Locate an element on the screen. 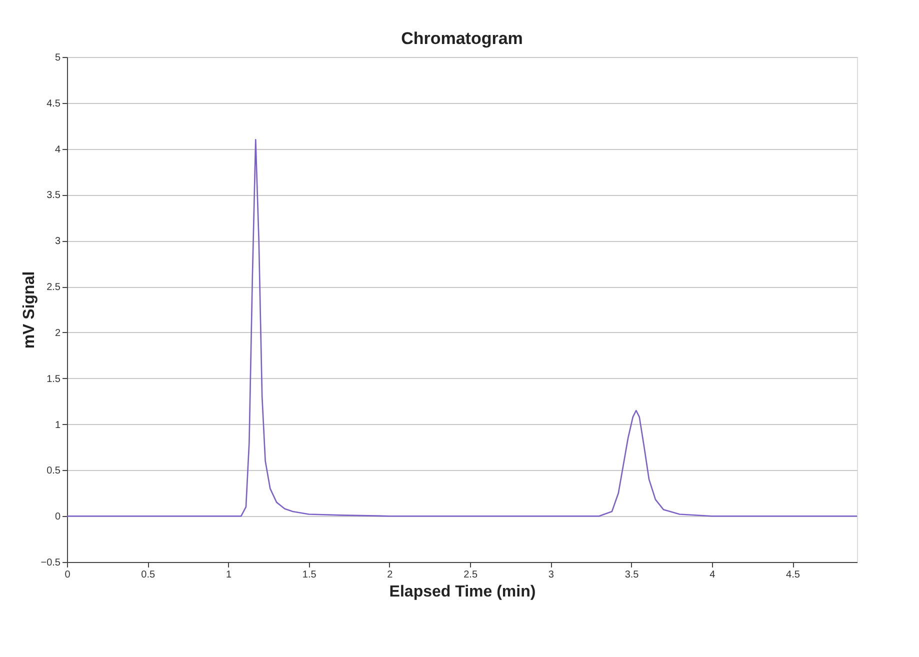 The width and height of the screenshot is (919, 657). x-tick-label: 1 is located at coordinates (229, 575).